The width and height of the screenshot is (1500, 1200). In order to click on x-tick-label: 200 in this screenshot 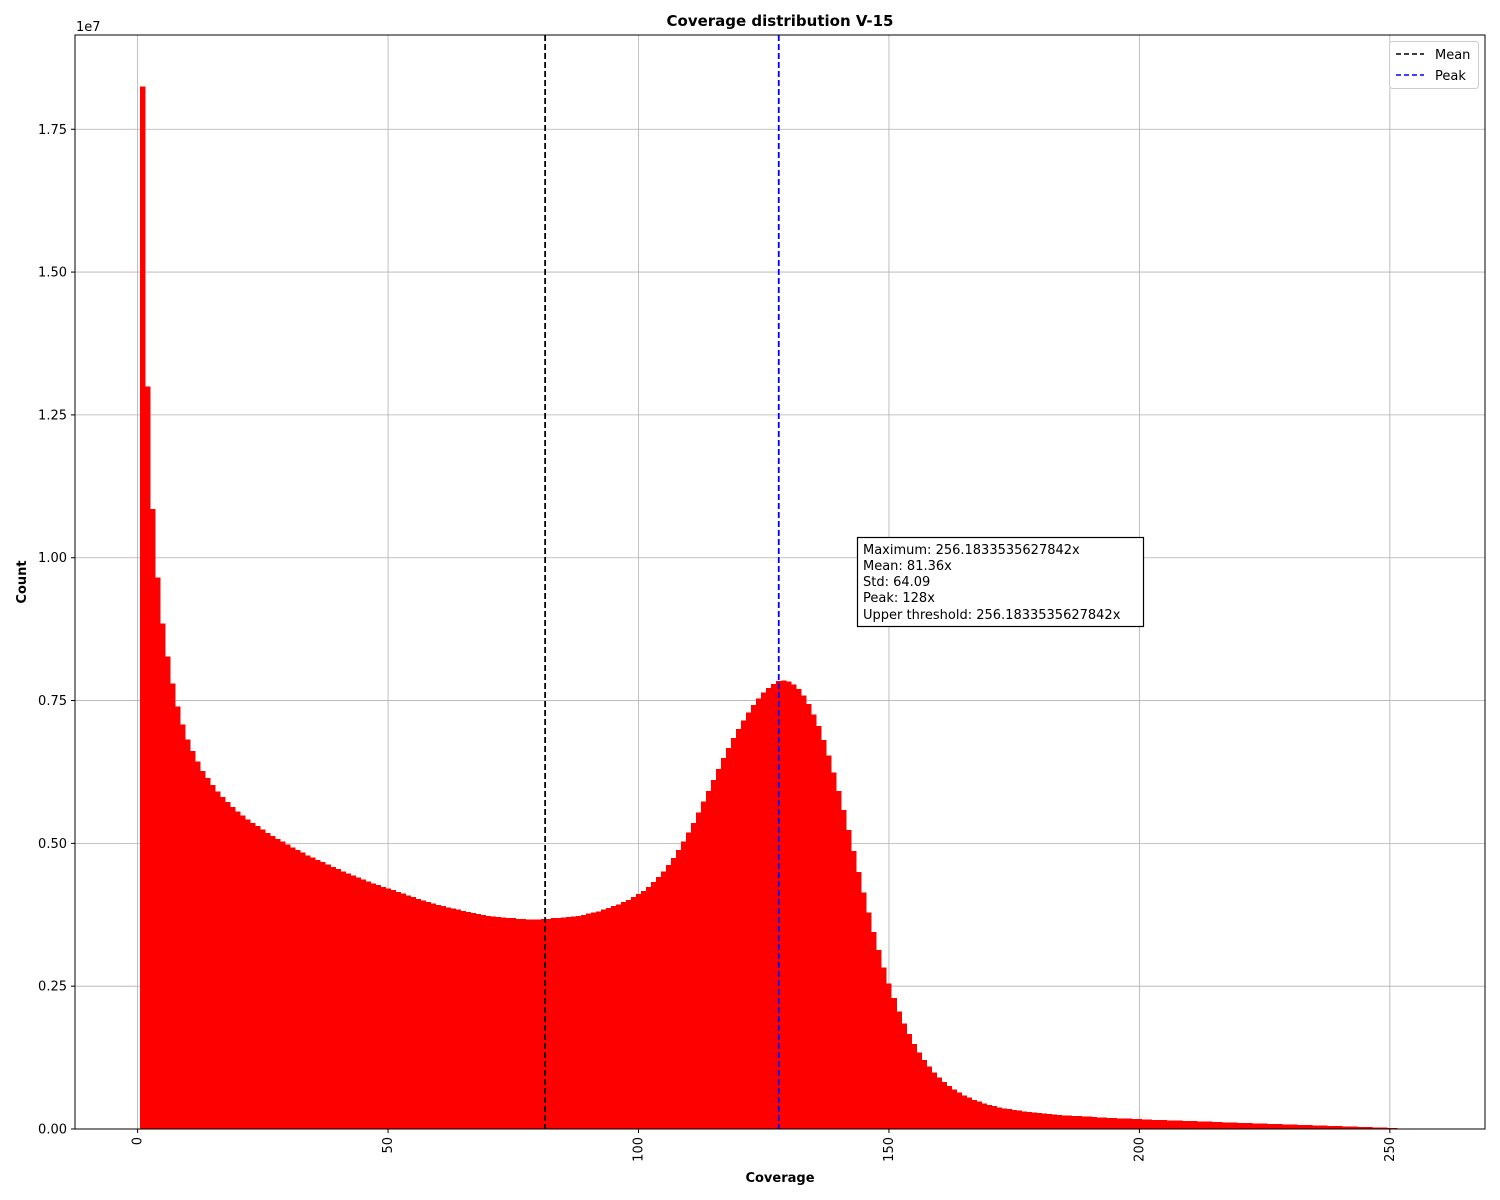, I will do `click(1139, 1149)`.